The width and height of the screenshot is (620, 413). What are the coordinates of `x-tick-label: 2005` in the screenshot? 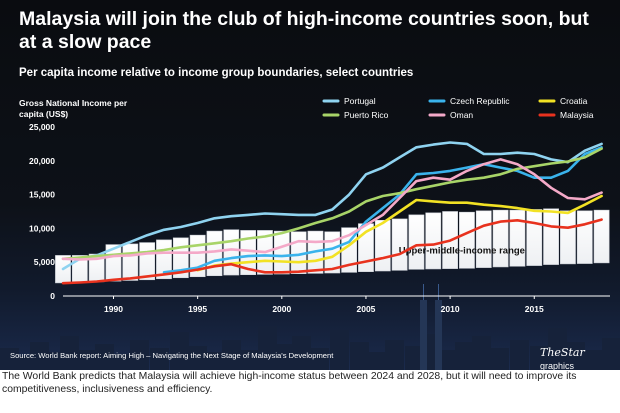 It's located at (365, 309).